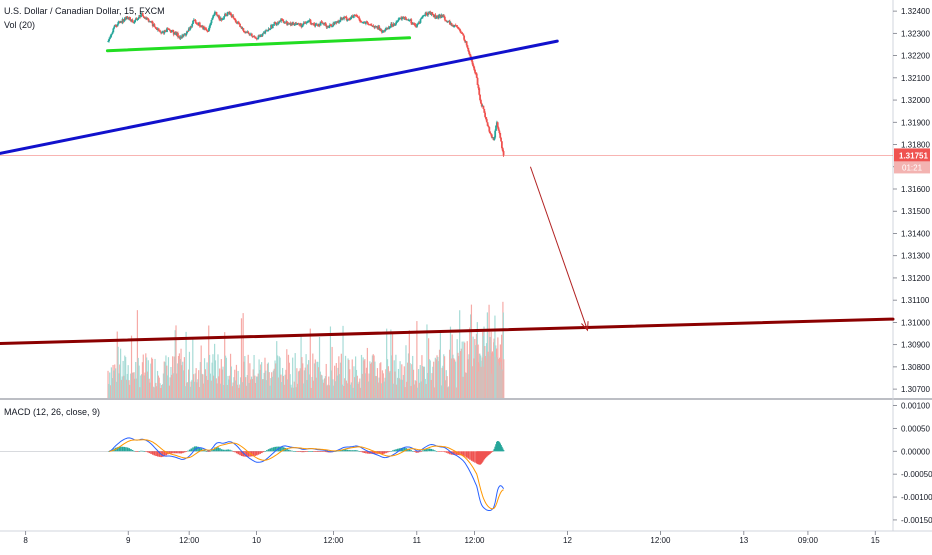 This screenshot has width=932, height=555. What do you see at coordinates (258, 44) in the screenshot?
I see `support-line` at bounding box center [258, 44].